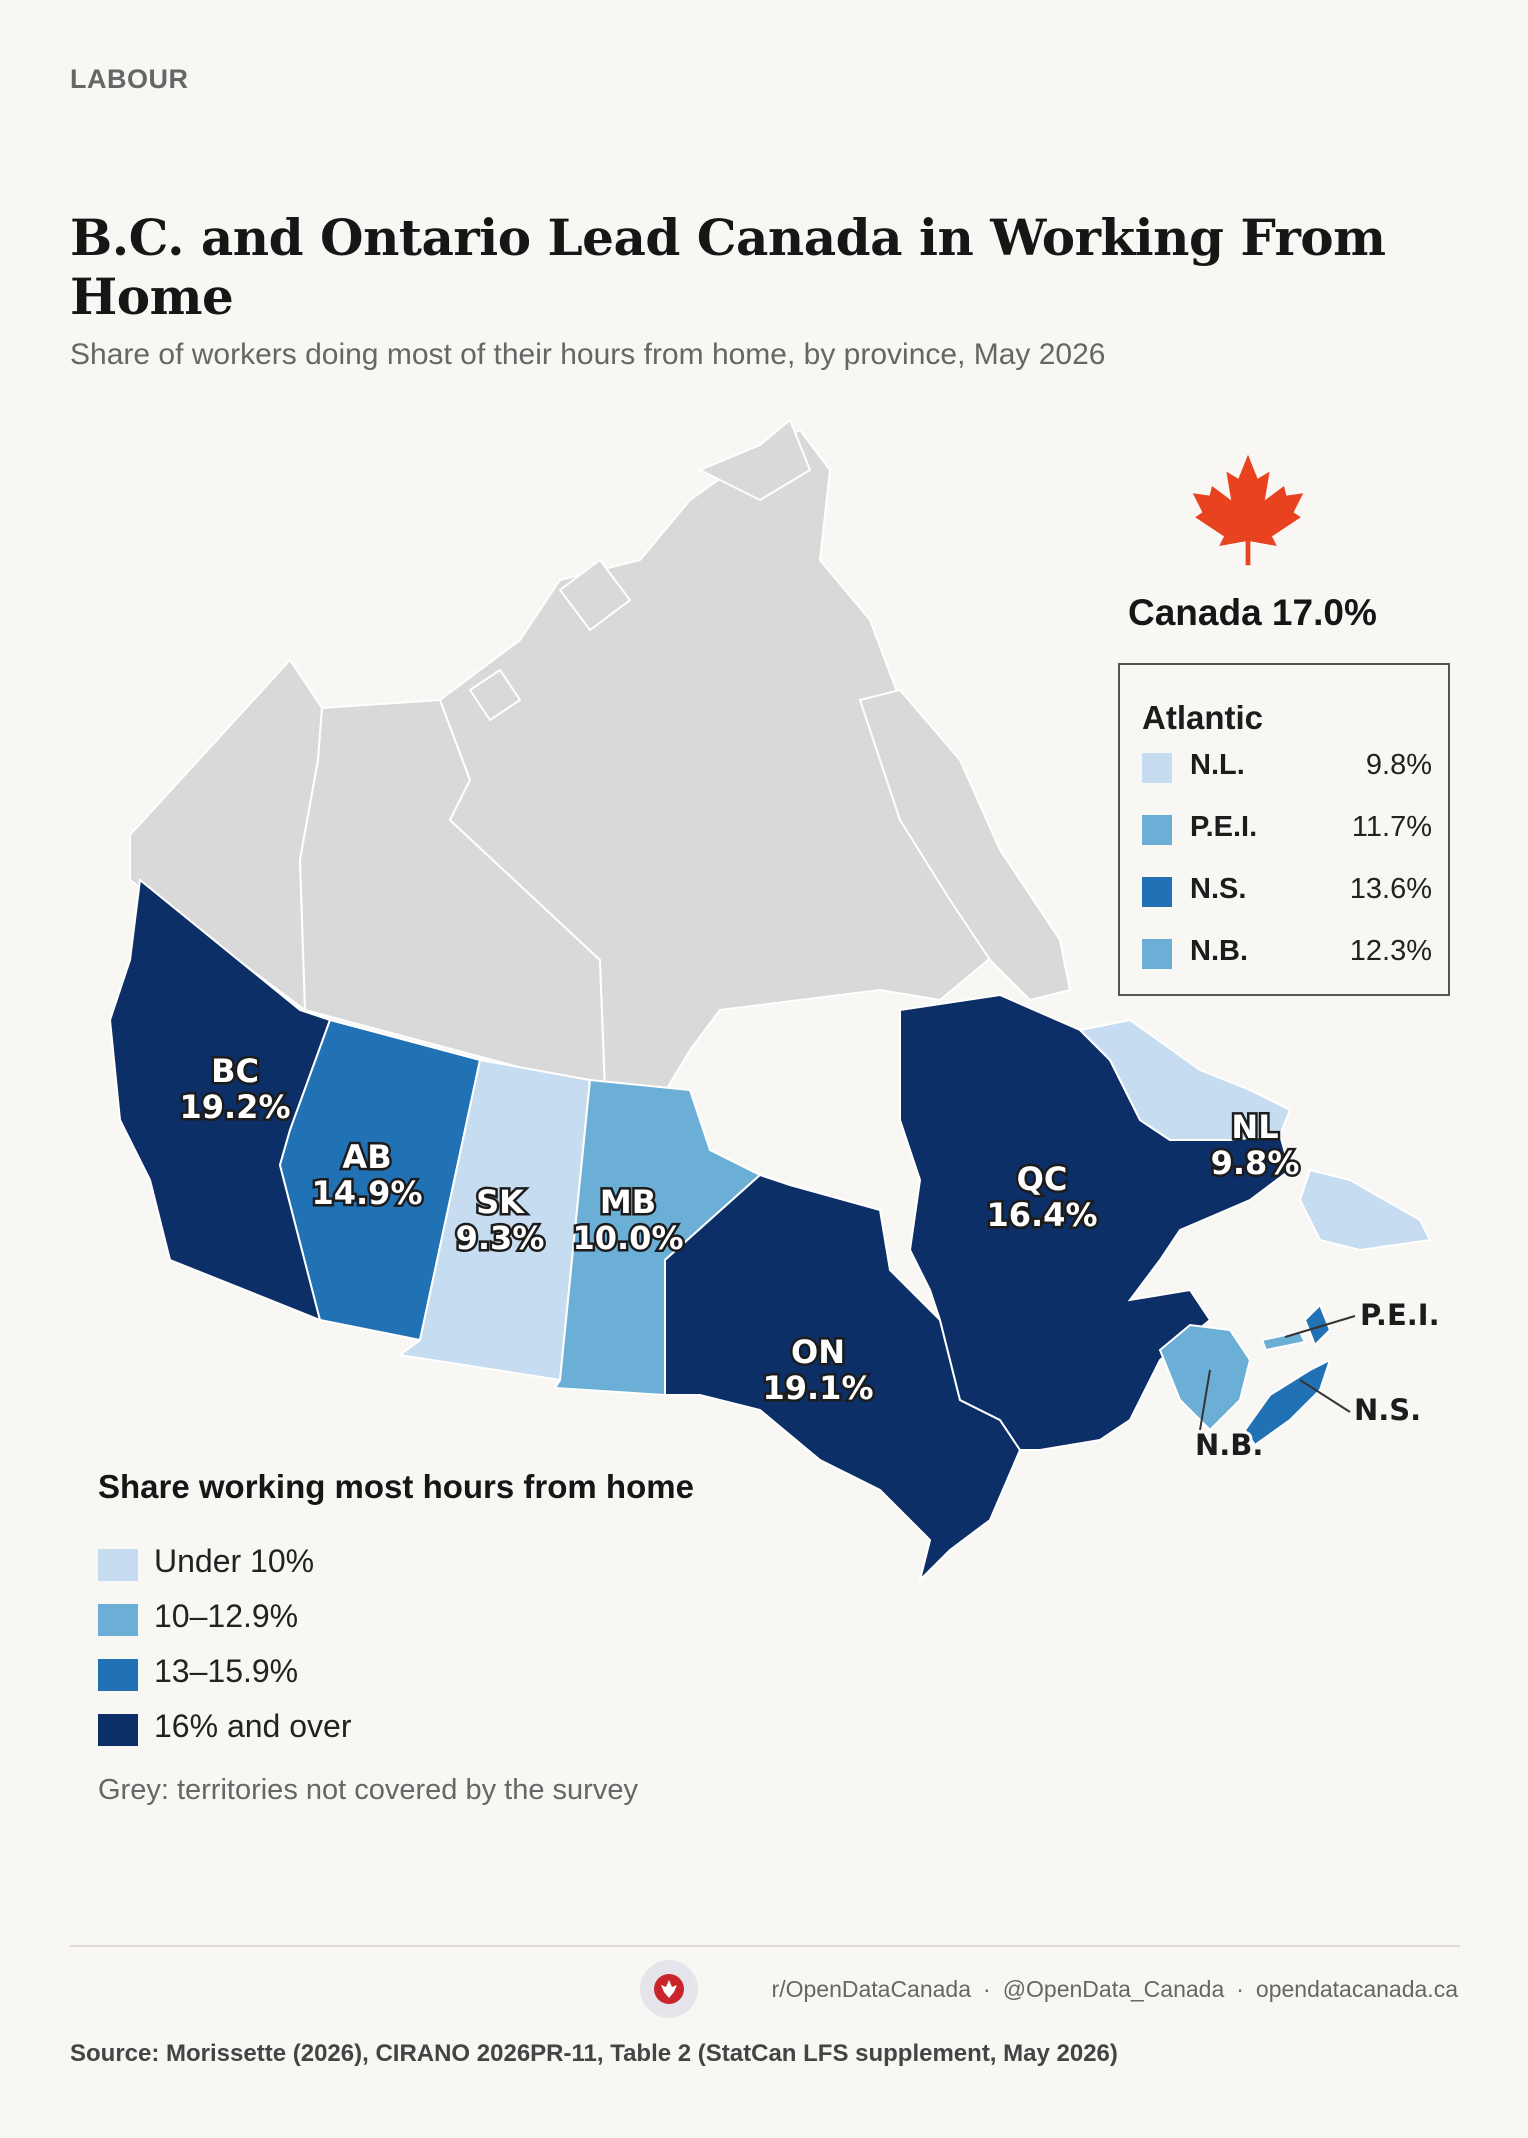  What do you see at coordinates (1391, 827) in the screenshot?
I see `atlantic-province-value: 11.7%` at bounding box center [1391, 827].